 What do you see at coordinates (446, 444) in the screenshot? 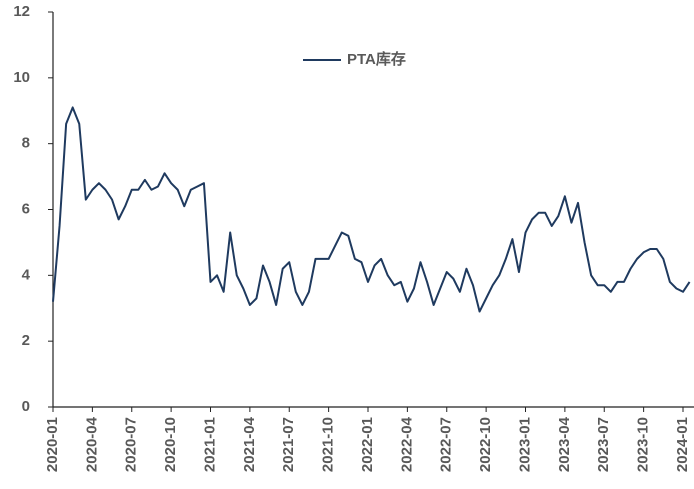
I see `x-tick-label: 2022-07` at bounding box center [446, 444].